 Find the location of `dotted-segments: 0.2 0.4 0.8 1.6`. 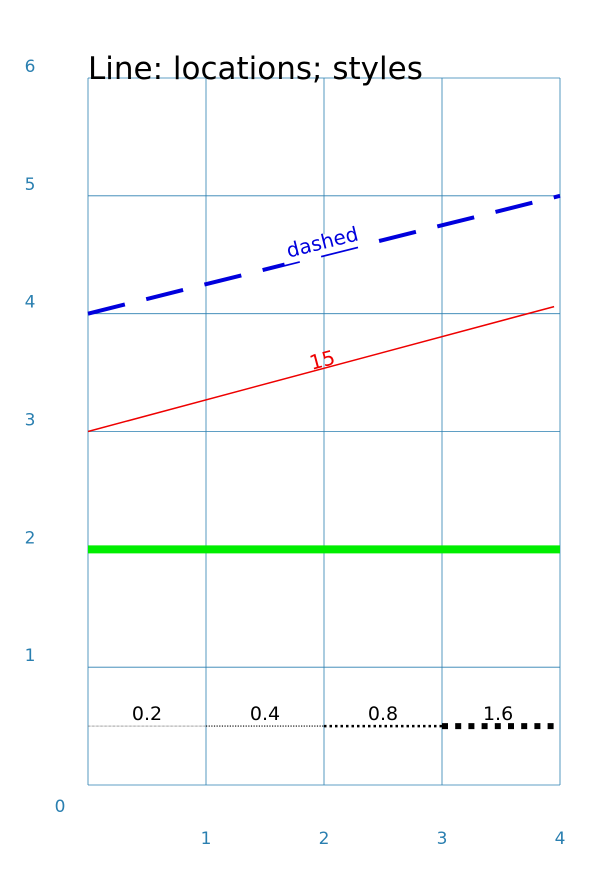

dotted-segments: 0.2 0.4 0.8 1.6 is located at coordinates (321, 716).